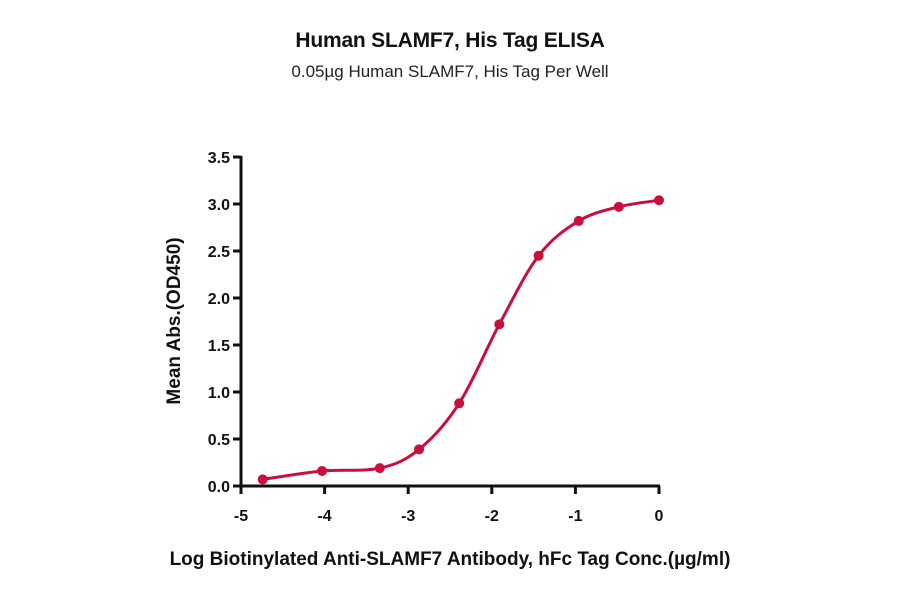 This screenshot has width=900, height=594. What do you see at coordinates (659, 516) in the screenshot?
I see `x-tick-label: 0` at bounding box center [659, 516].